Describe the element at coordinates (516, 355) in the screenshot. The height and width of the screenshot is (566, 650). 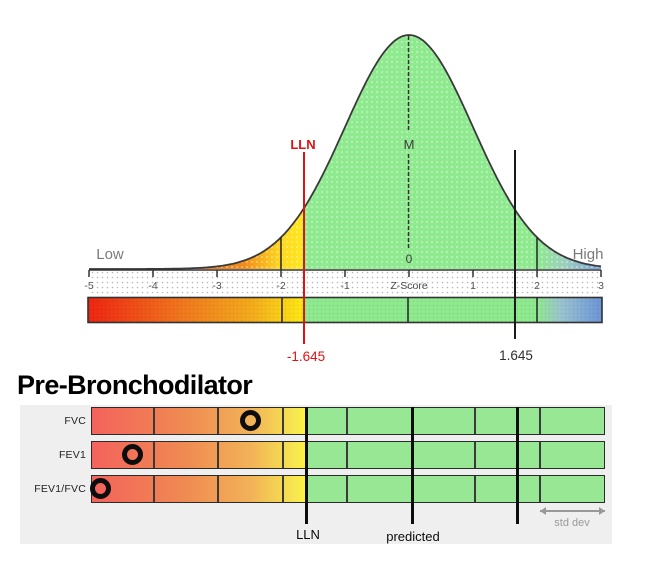
I see `uln-value-label: 1.645` at that location.